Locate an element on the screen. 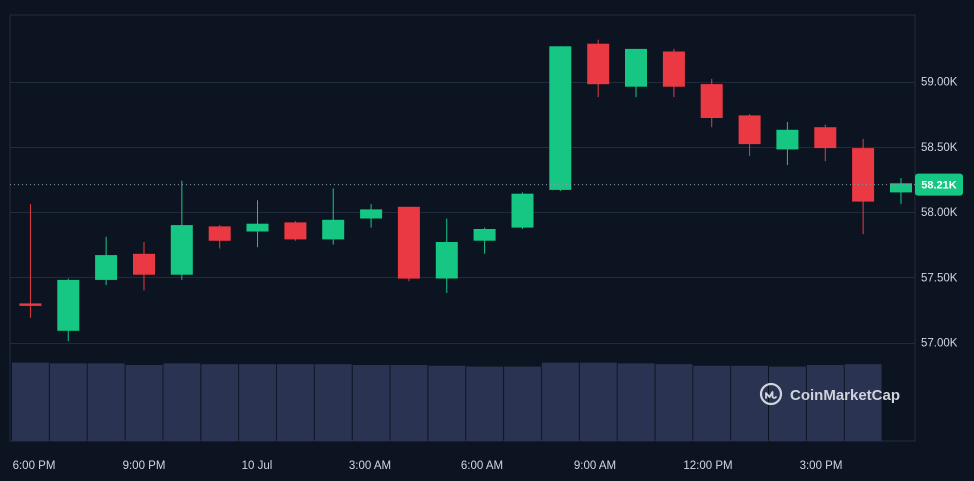 The width and height of the screenshot is (974, 481). current-price-badge-bg is located at coordinates (939, 184).